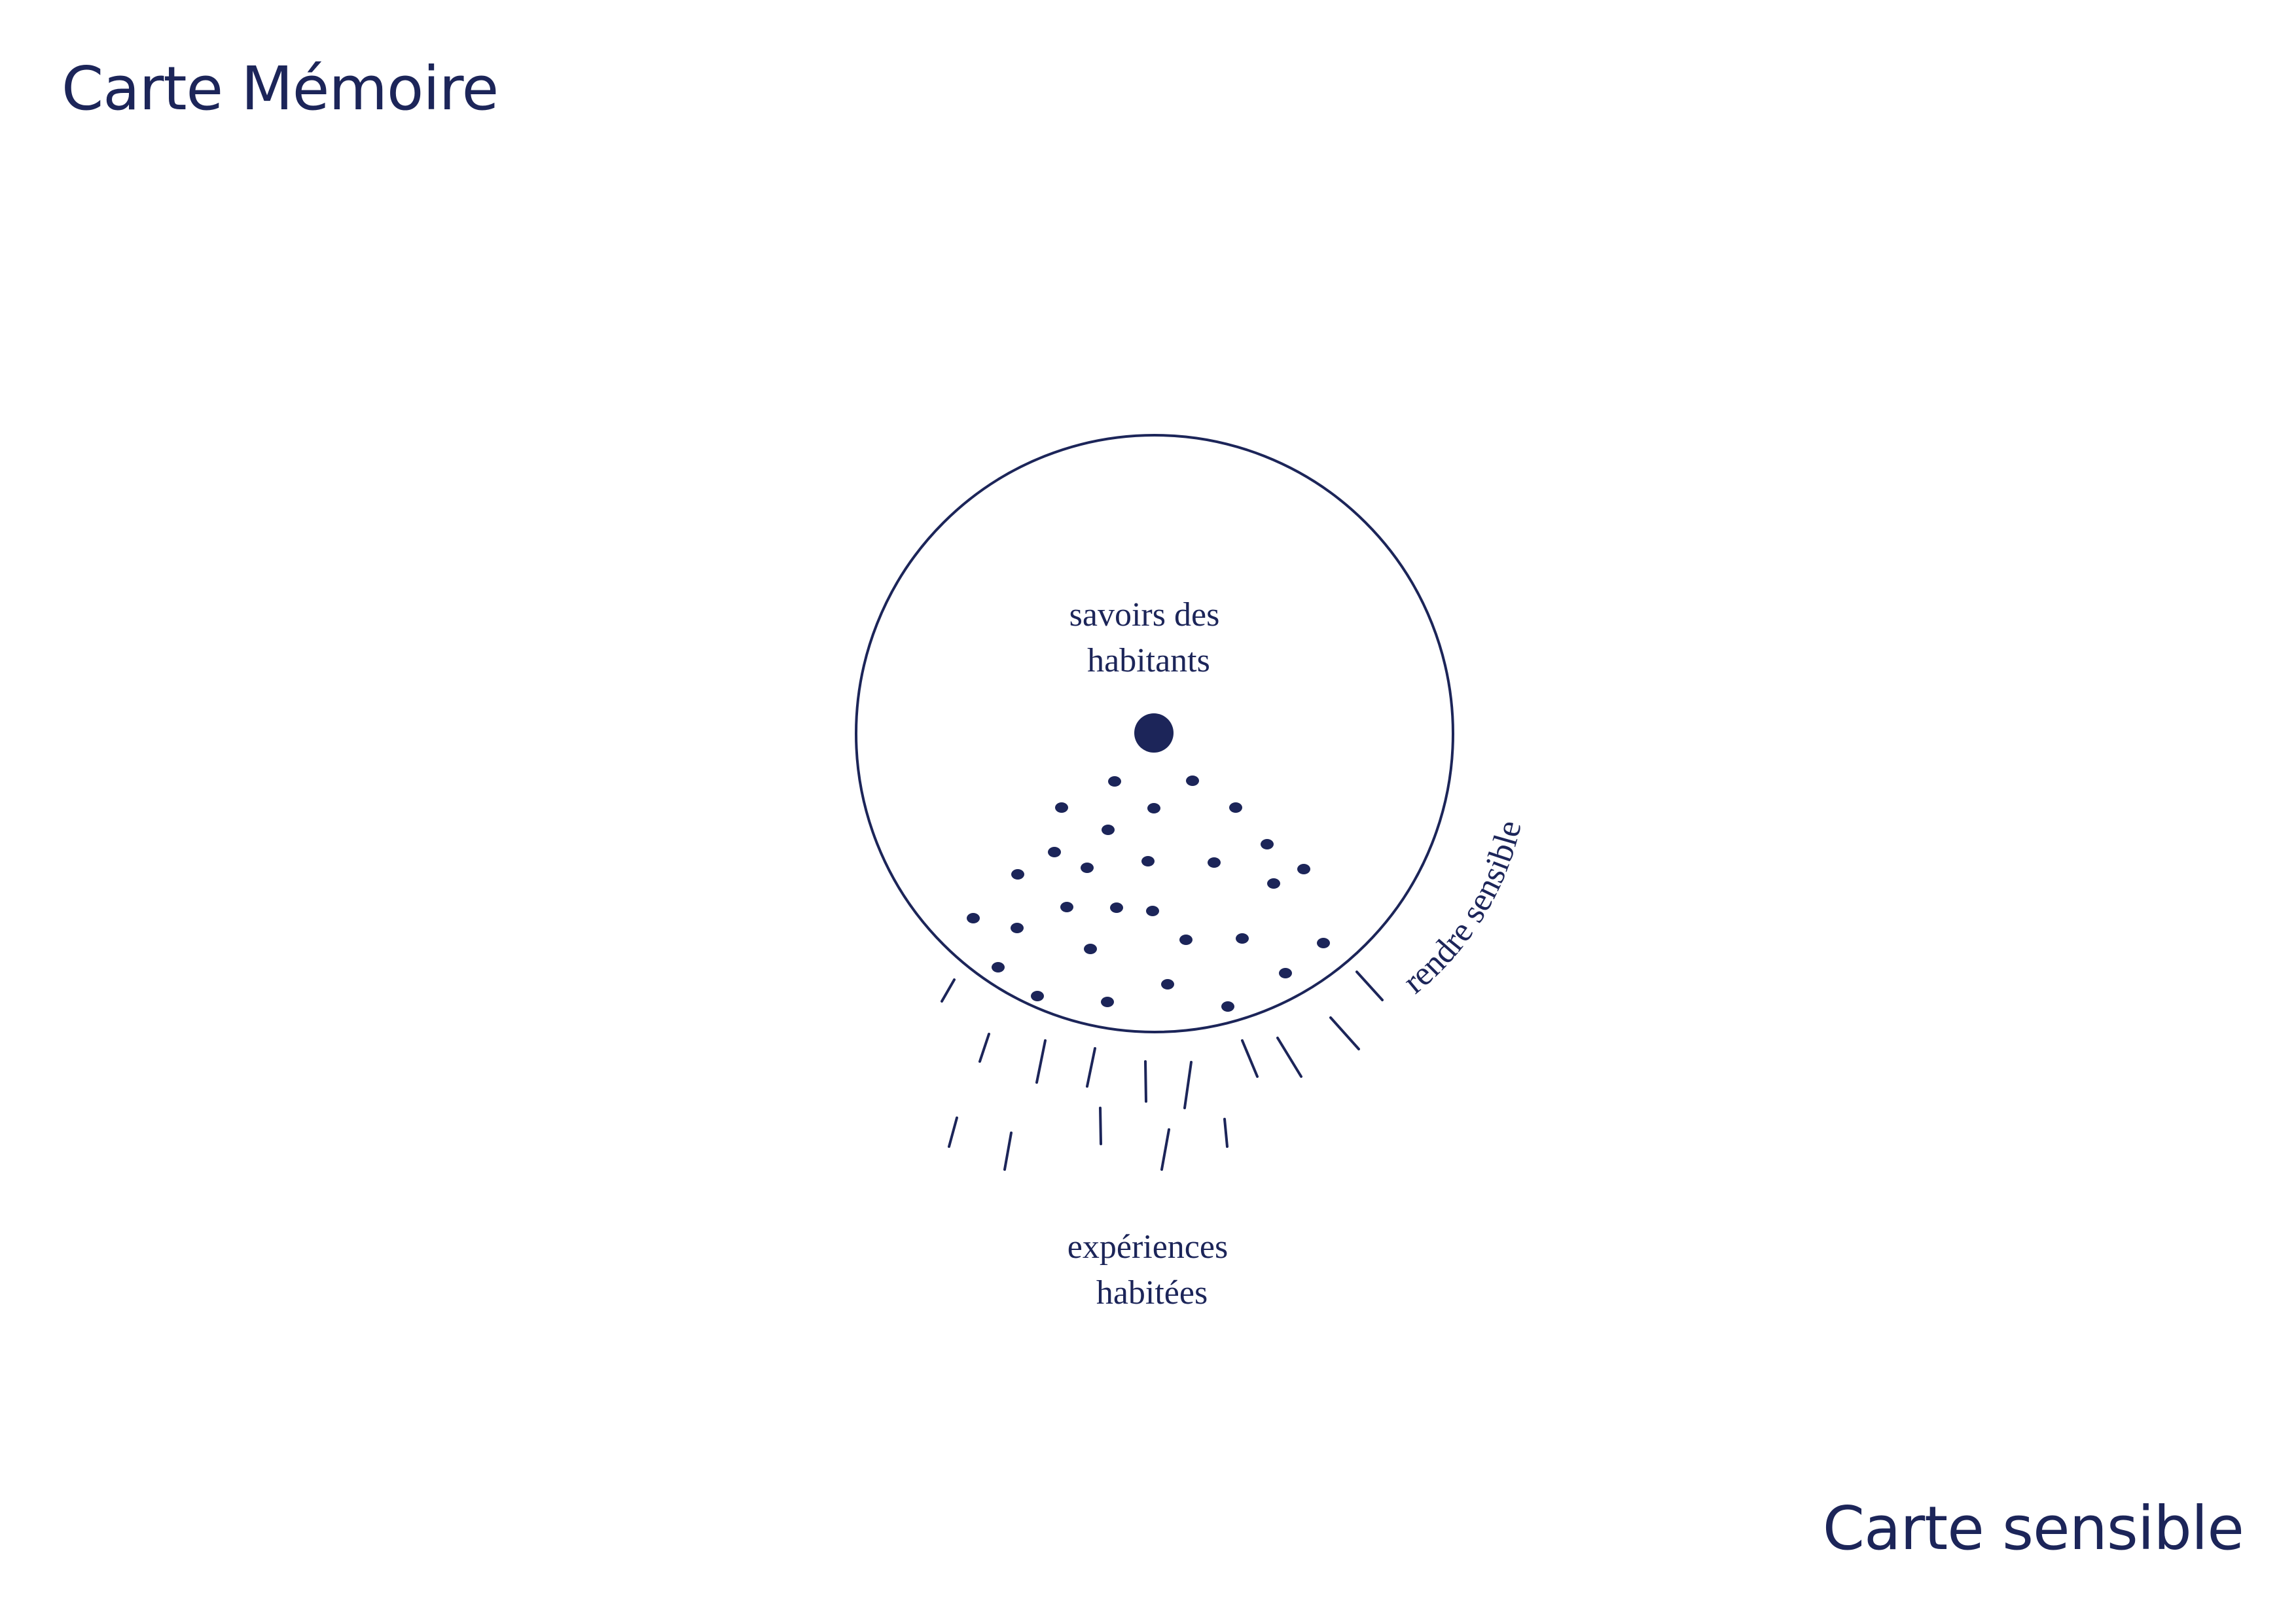 The image size is (2296, 1623). What do you see at coordinates (1152, 1292) in the screenshot?
I see `outer-label-line-2: habitées` at bounding box center [1152, 1292].